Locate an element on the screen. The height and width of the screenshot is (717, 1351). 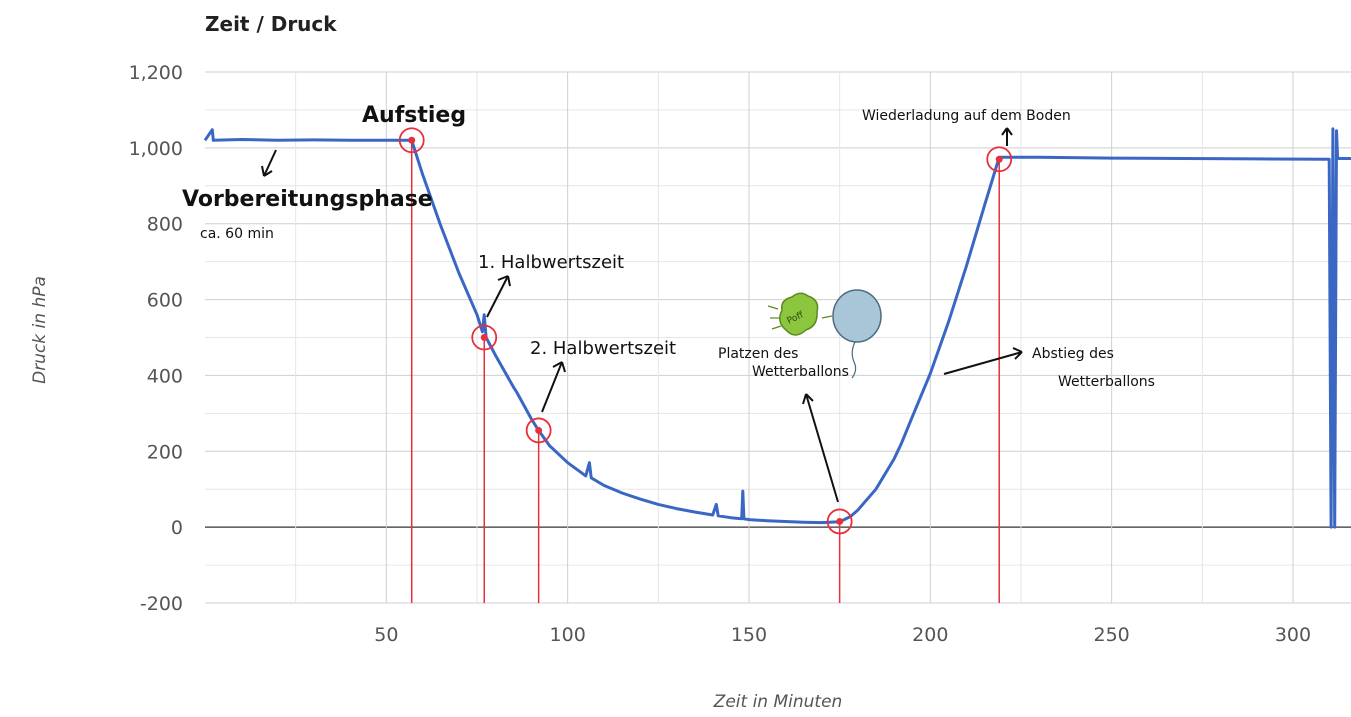
x-tick-label: 100 is located at coordinates (568, 635).